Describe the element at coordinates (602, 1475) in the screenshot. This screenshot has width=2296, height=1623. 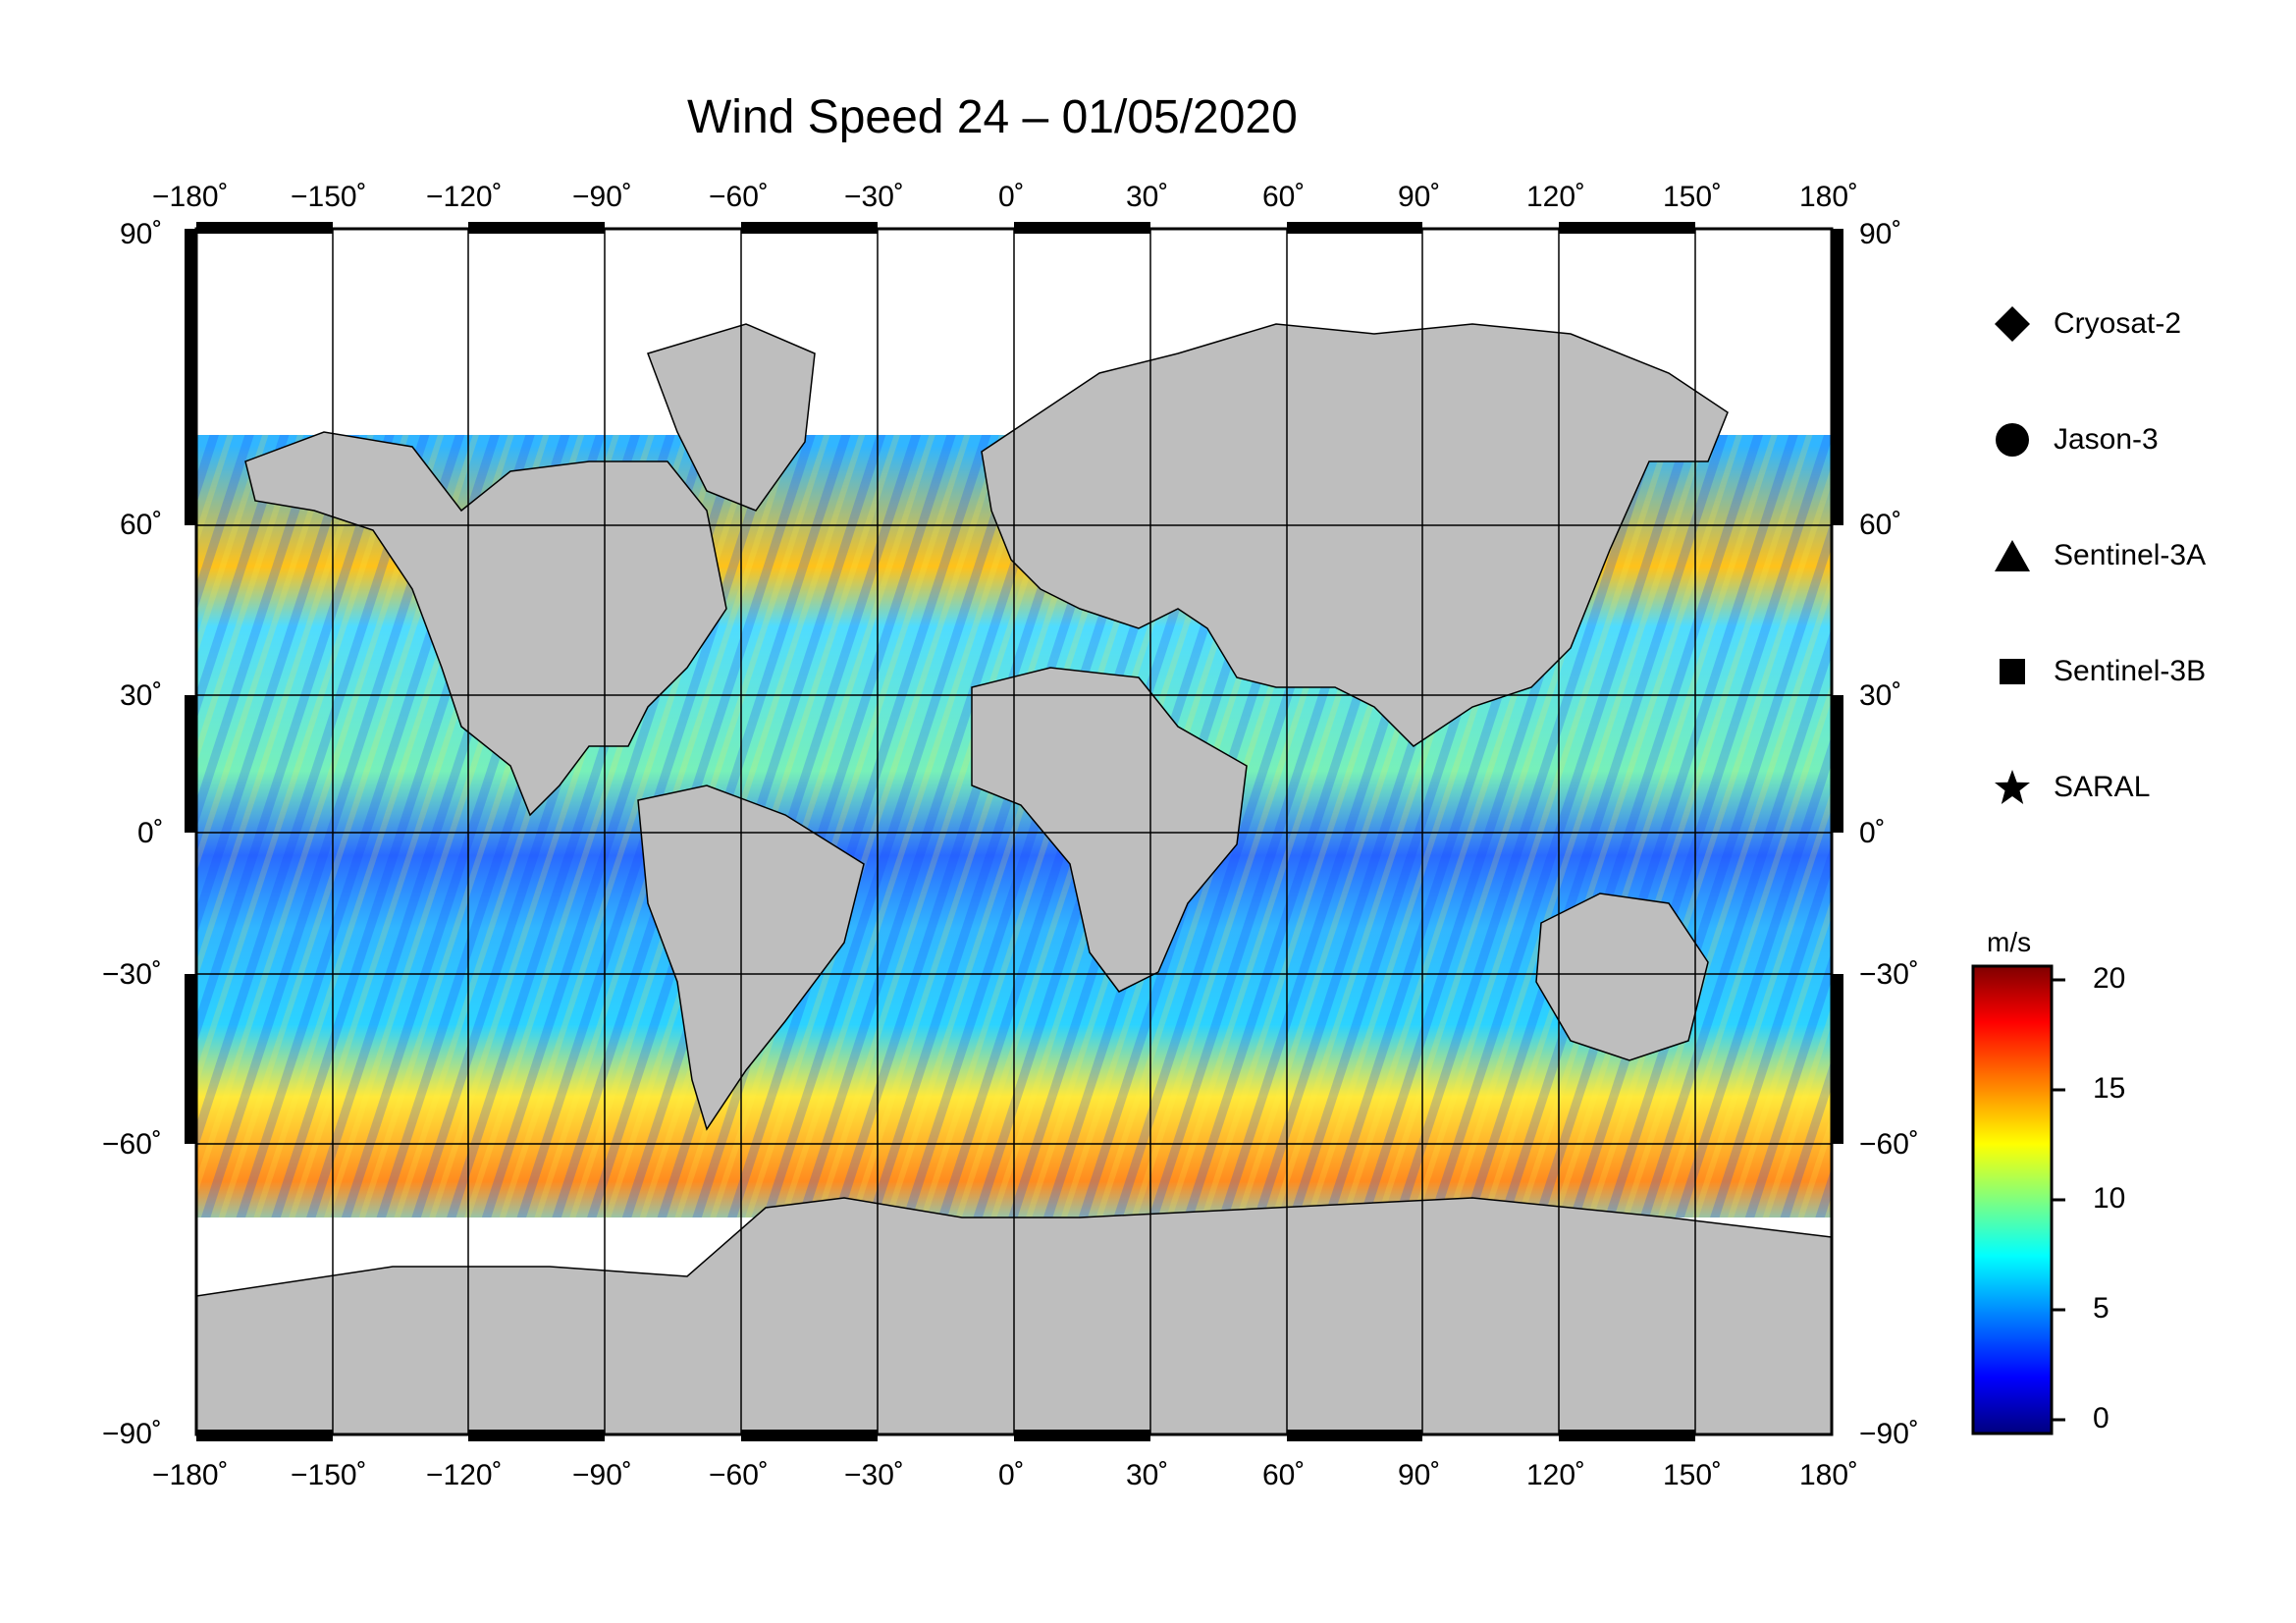
I see `lon-tick-bottom: −90˚` at that location.